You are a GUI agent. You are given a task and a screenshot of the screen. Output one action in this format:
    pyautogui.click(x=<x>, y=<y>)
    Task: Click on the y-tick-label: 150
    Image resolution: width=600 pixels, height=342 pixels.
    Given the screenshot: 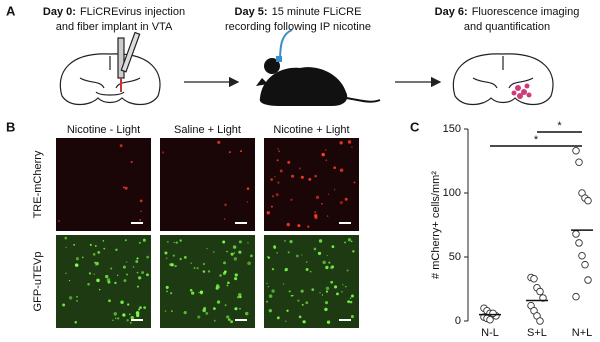 What is the action you would take?
    pyautogui.click(x=452, y=129)
    